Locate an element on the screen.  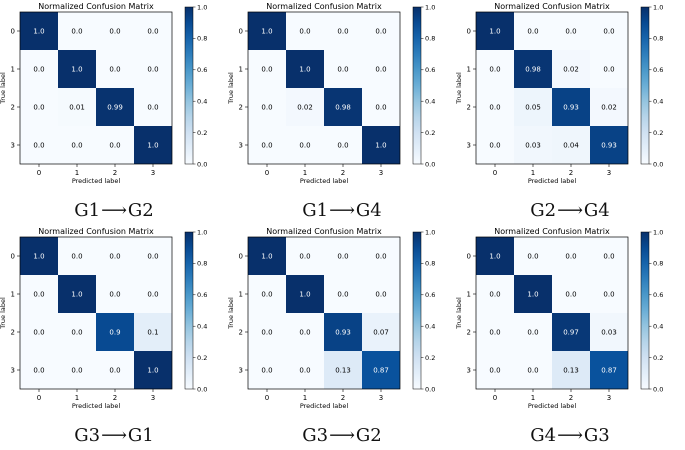
cell-value-label: 0.87 is located at coordinates (609, 371).